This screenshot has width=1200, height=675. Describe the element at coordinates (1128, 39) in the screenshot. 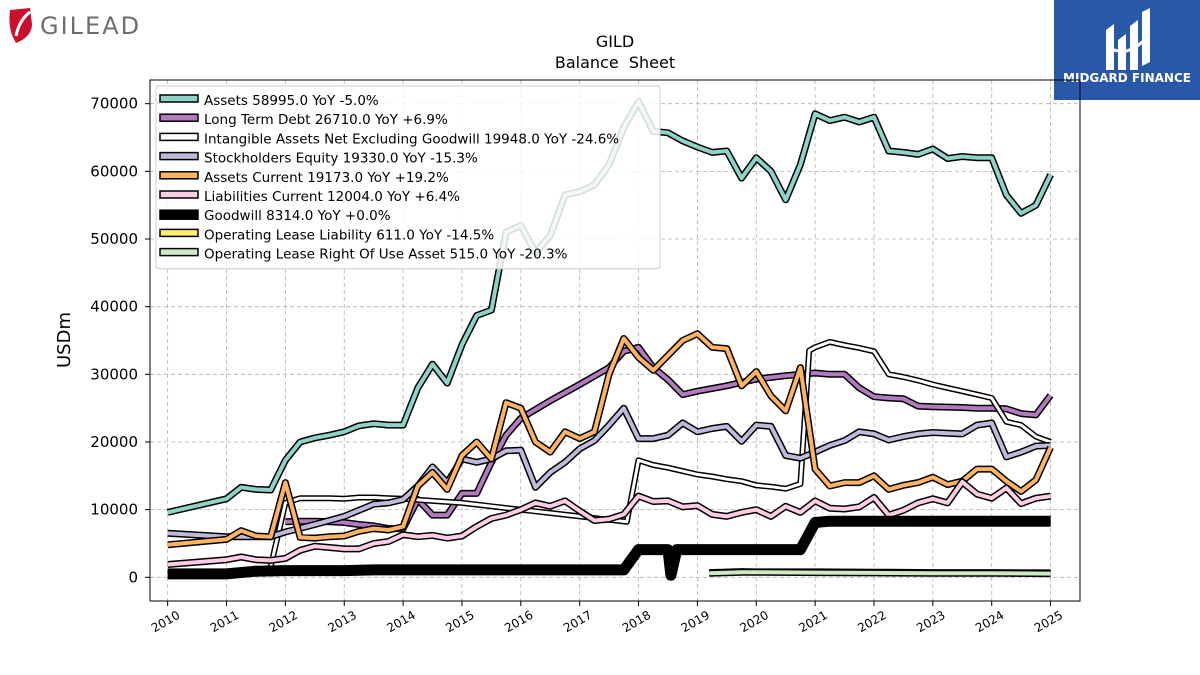

I see `midgard-emblem-icon` at that location.